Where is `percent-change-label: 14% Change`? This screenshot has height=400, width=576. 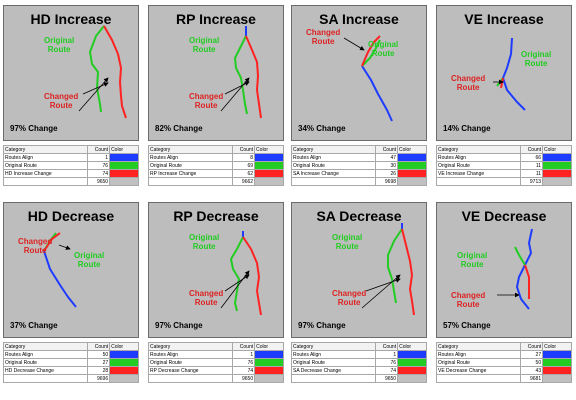 percent-change-label: 14% Change is located at coordinates (467, 128).